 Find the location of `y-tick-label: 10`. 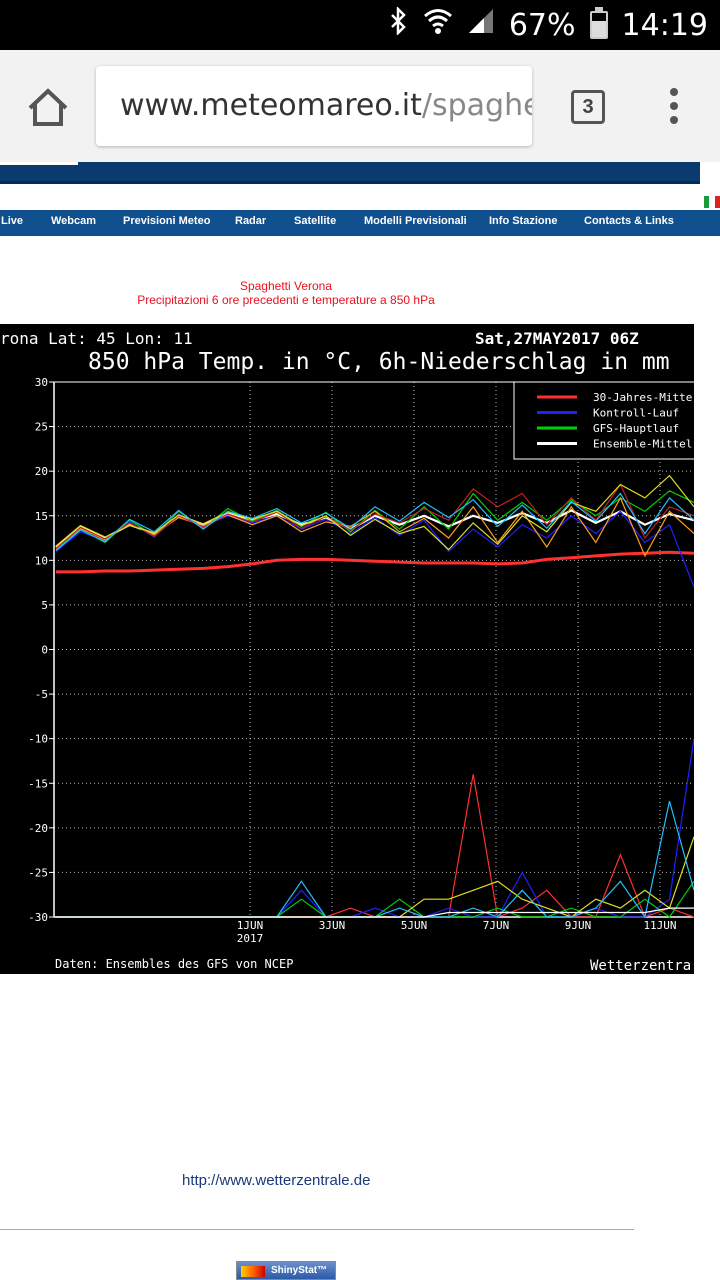

y-tick-label: 10 is located at coordinates (41, 560).